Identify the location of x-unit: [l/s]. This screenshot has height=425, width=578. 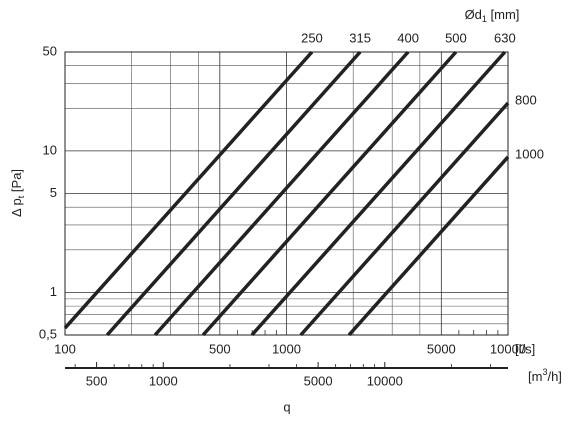
(525, 348).